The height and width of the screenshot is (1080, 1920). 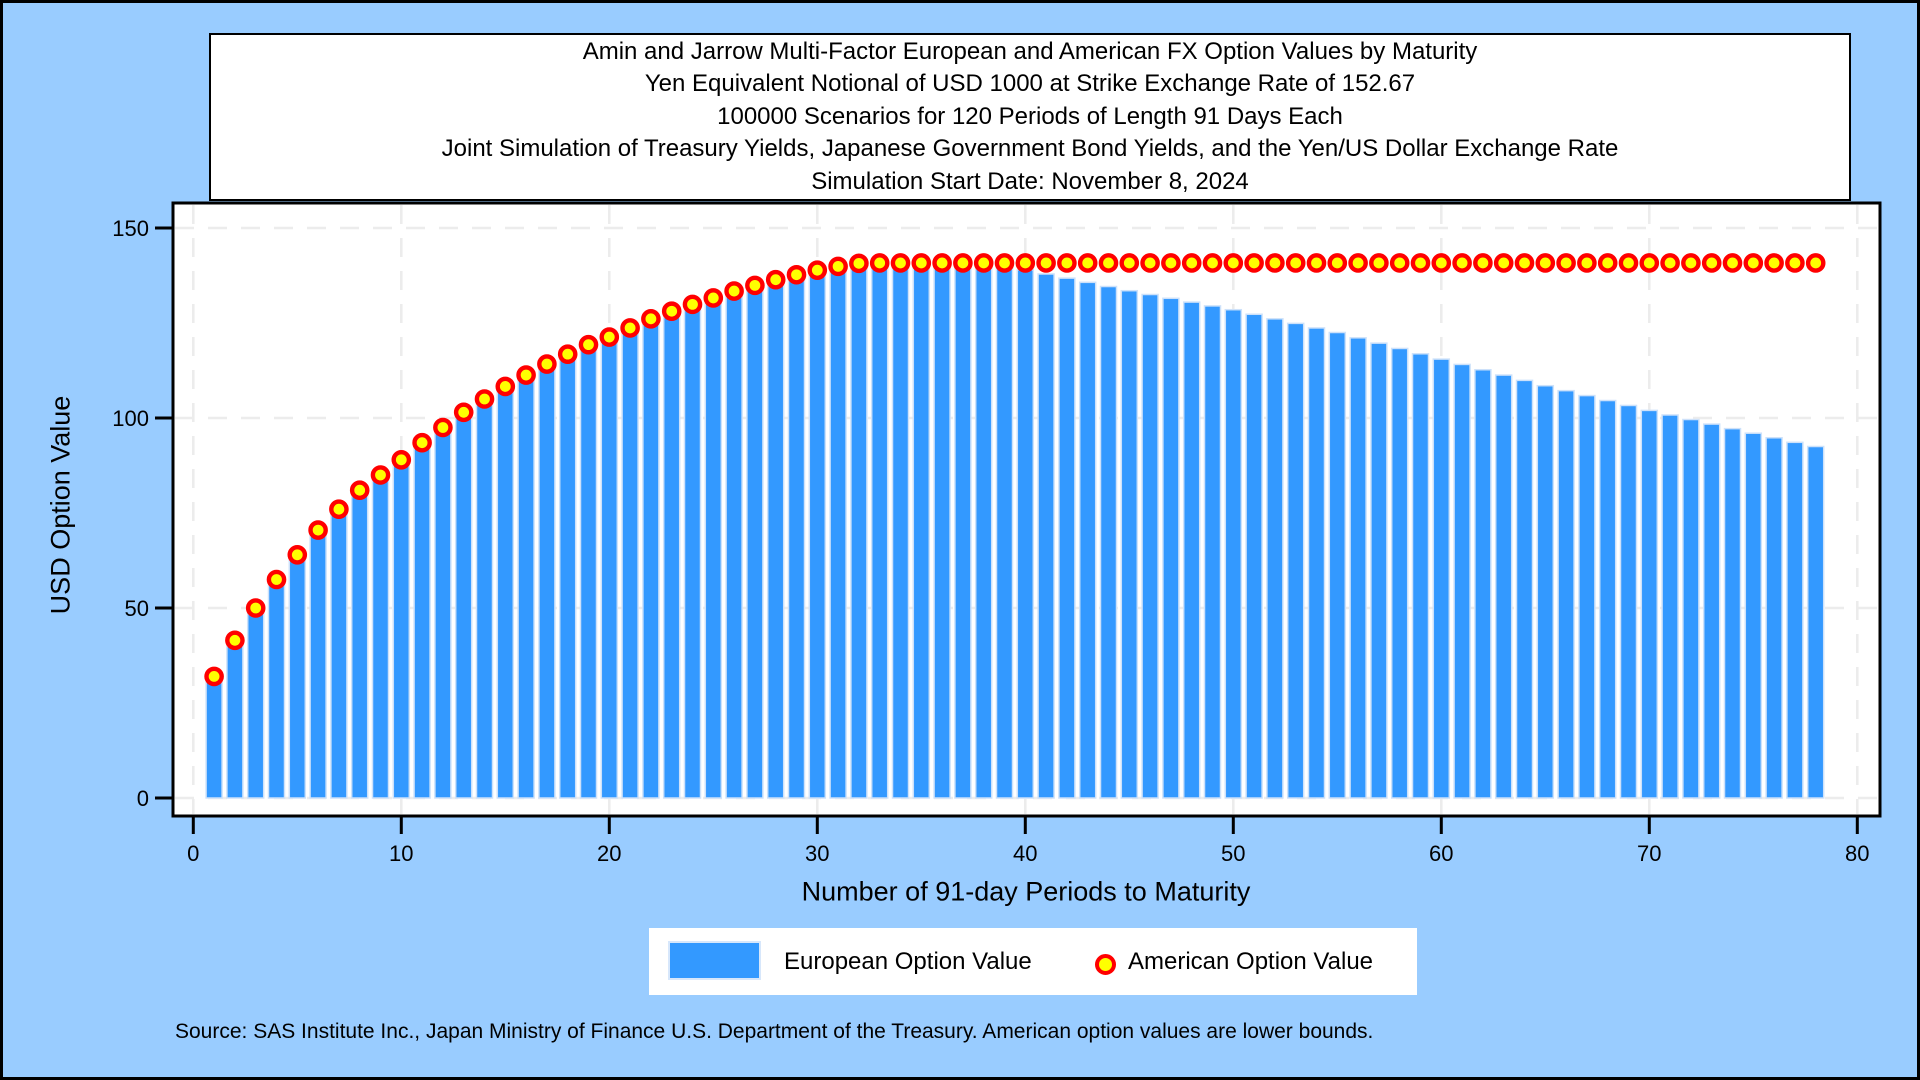 I want to click on y-tick-label: 150, so click(x=130, y=228).